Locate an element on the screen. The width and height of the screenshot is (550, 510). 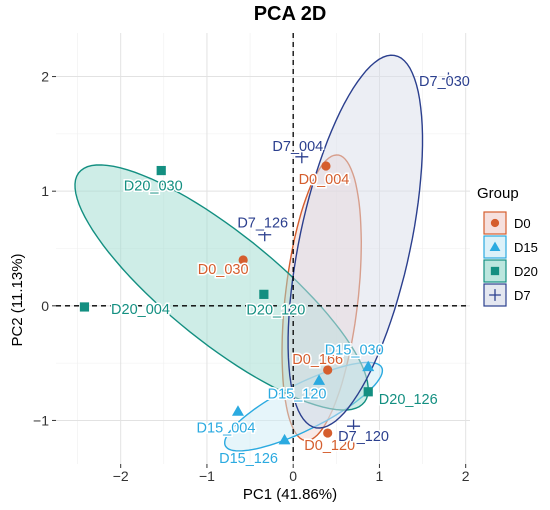
x-tick-label: −1 is located at coordinates (207, 476).